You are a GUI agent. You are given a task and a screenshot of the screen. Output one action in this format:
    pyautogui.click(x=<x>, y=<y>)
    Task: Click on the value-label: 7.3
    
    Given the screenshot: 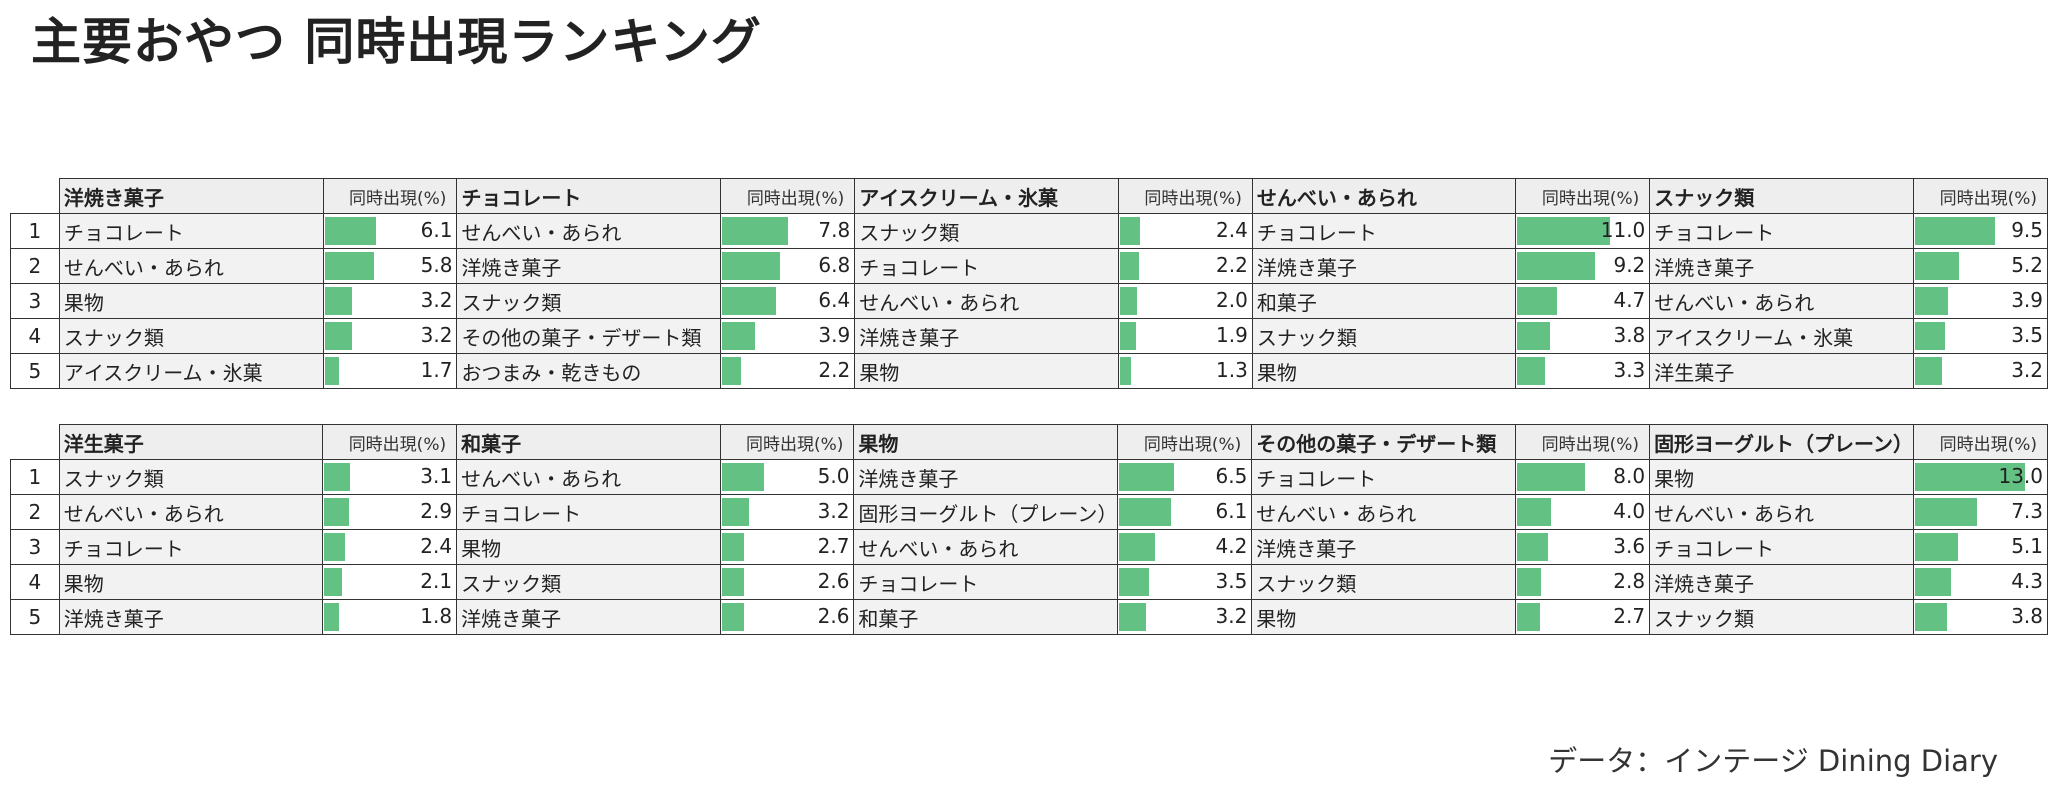 What is the action you would take?
    pyautogui.click(x=2027, y=511)
    